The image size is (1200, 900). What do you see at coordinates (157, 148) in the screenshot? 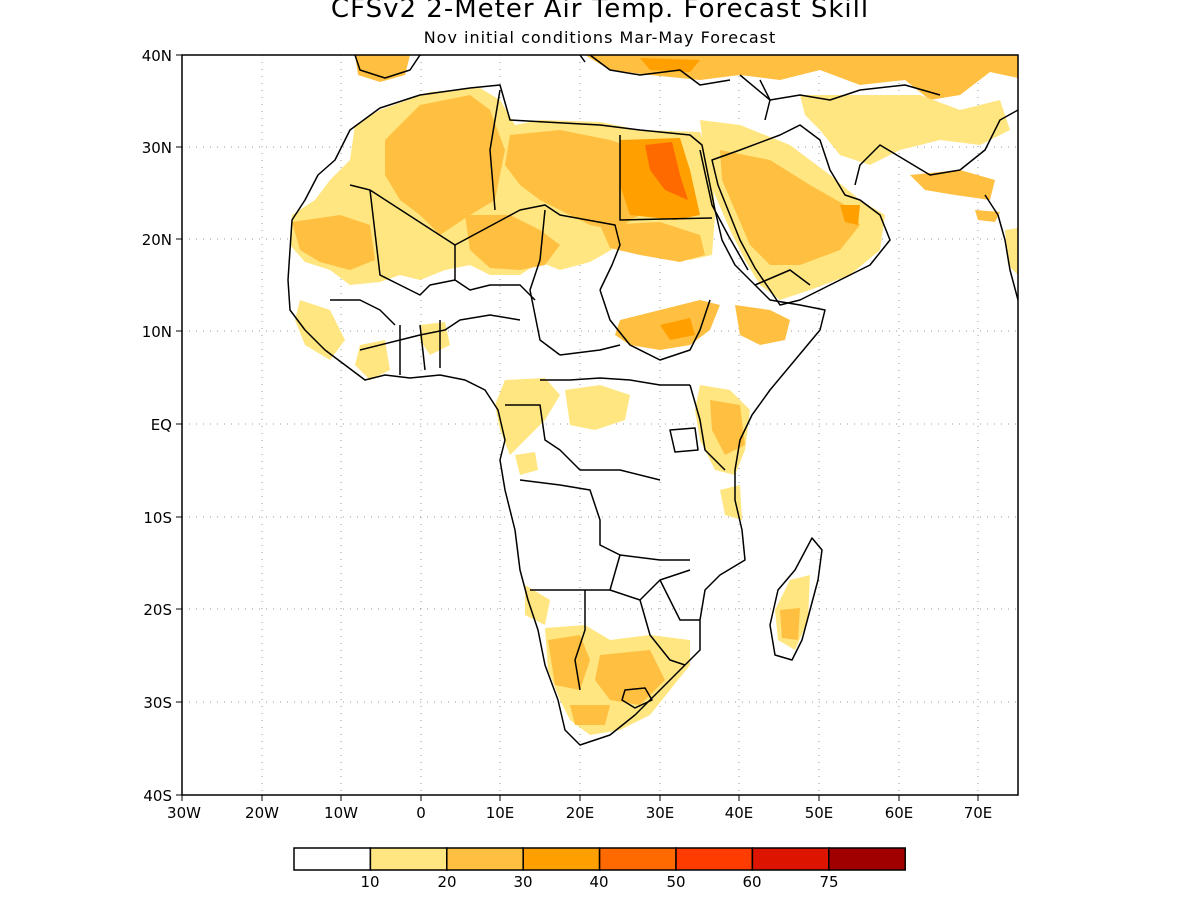
I see `lat-label: 30N` at bounding box center [157, 148].